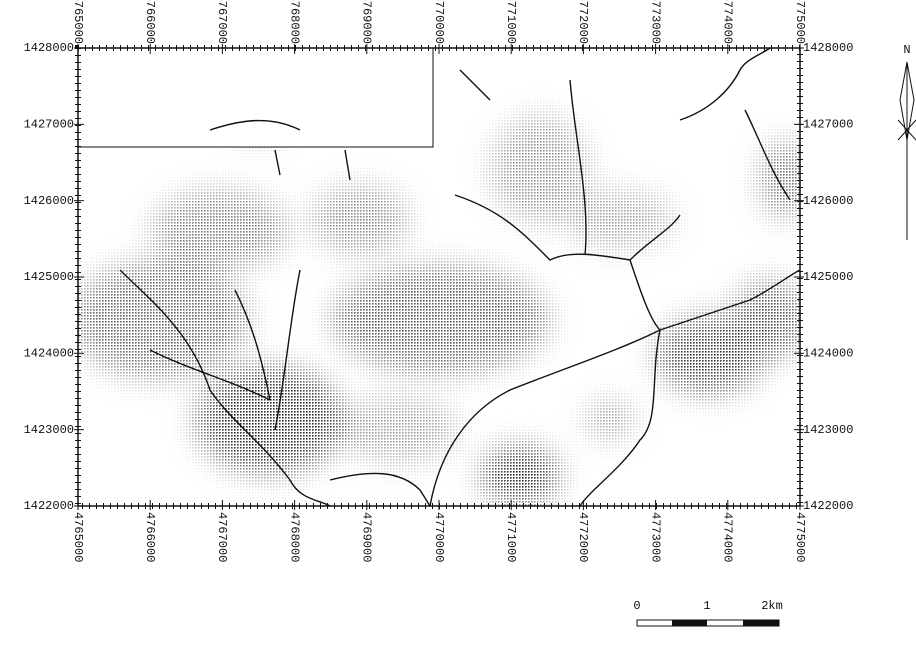 This screenshot has width=916, height=646. I want to click on x-tick-label-bottom: 4767000, so click(222, 537).